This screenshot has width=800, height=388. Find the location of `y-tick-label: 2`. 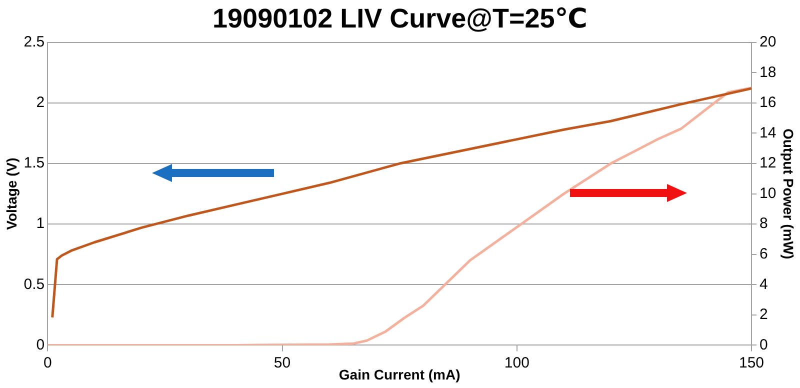

y-tick-label: 2 is located at coordinates (40, 103).